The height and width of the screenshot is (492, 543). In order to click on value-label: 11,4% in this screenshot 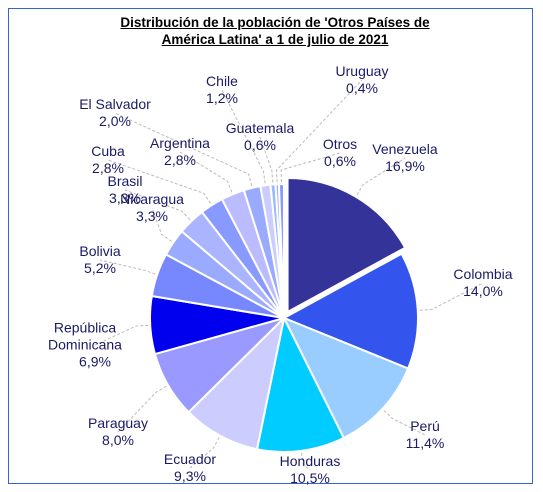, I will do `click(425, 443)`.